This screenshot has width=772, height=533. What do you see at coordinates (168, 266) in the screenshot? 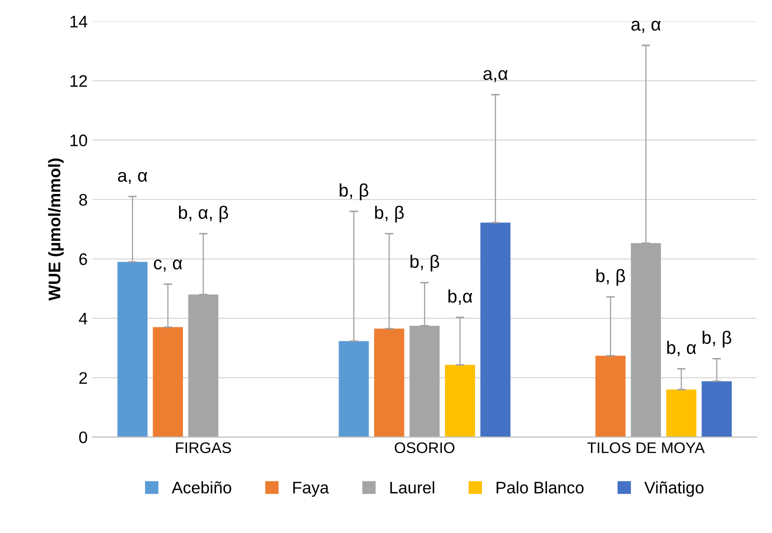
I see `annotation: c, α` at bounding box center [168, 266].